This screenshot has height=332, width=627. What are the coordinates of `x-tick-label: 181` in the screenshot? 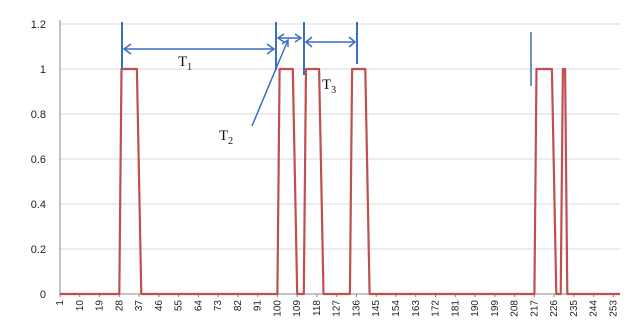 It's located at (455, 308).